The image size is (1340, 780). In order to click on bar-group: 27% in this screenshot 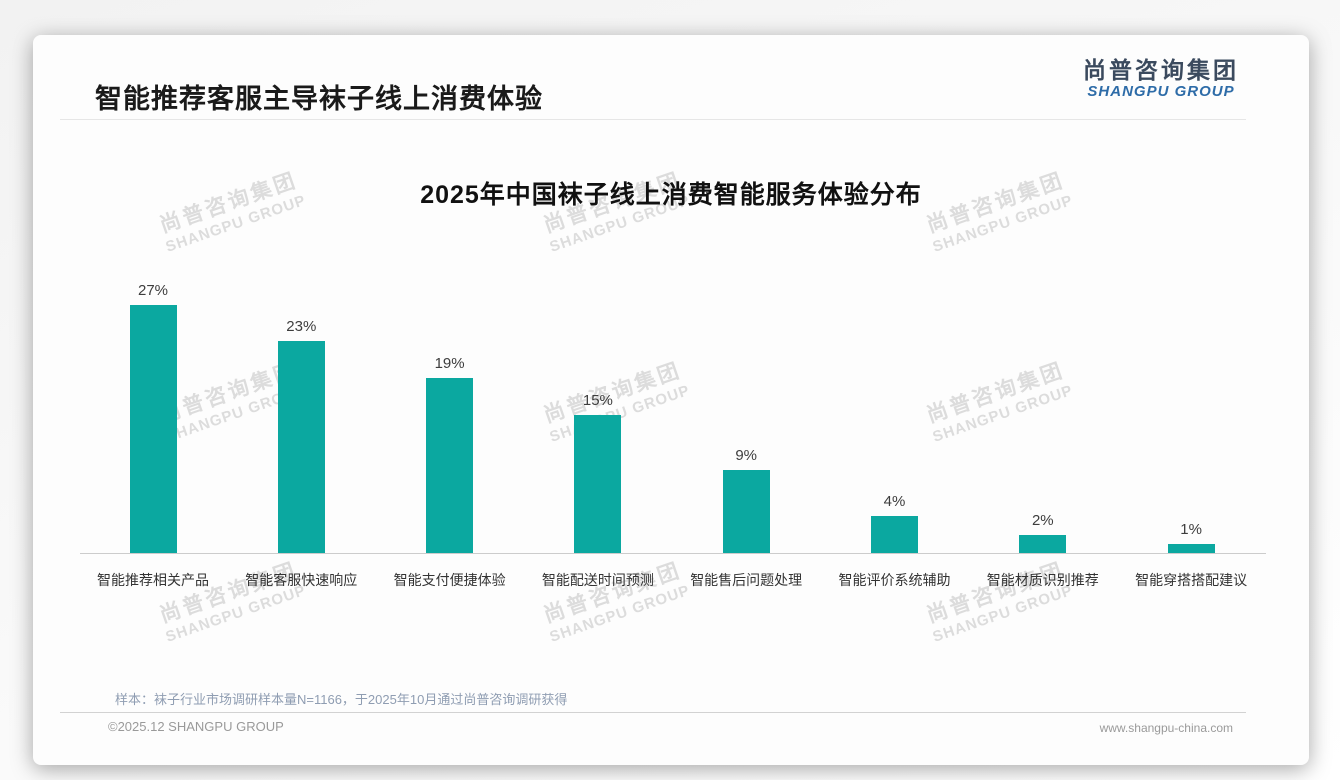, I will do `click(153, 417)`.